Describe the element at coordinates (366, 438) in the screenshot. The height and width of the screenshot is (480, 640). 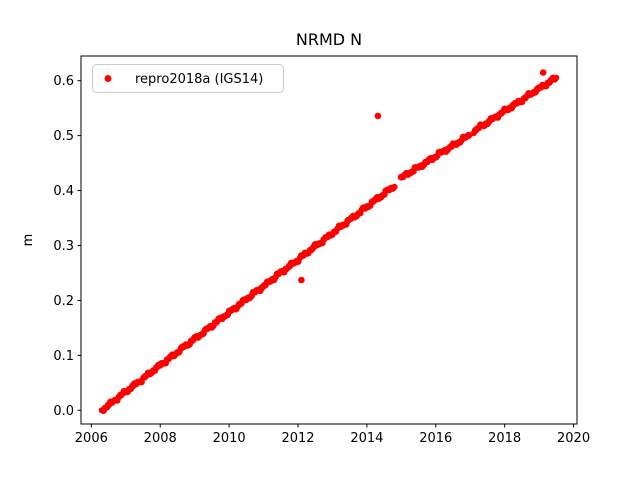
I see `x-tick-label: 2014` at that location.